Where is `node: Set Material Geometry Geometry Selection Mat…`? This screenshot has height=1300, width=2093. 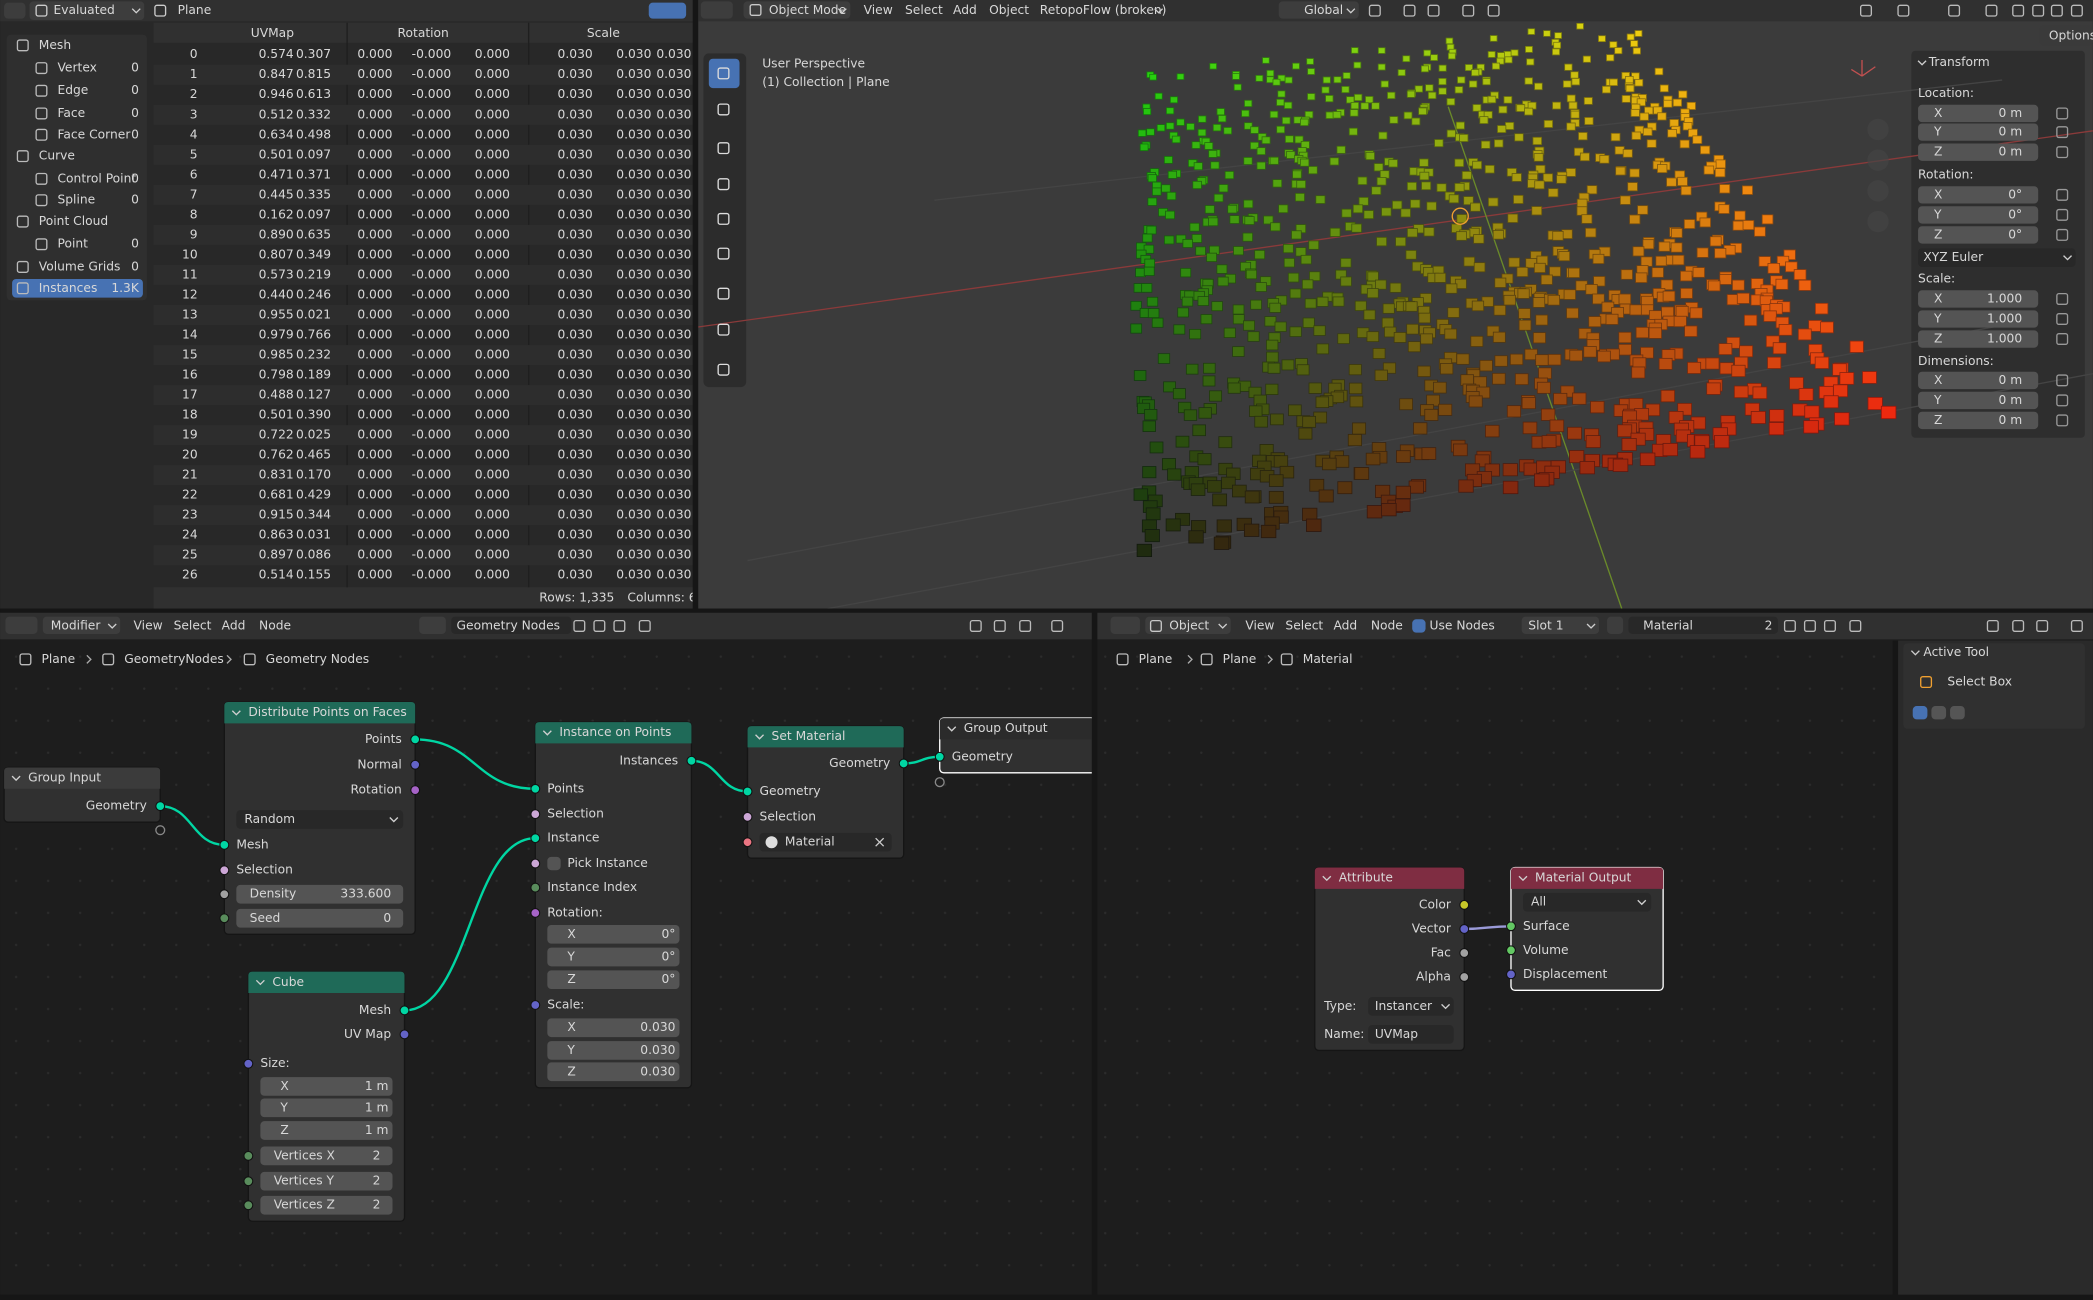
node: Set Material Geometry Geometry Selection Mat… is located at coordinates (825, 792).